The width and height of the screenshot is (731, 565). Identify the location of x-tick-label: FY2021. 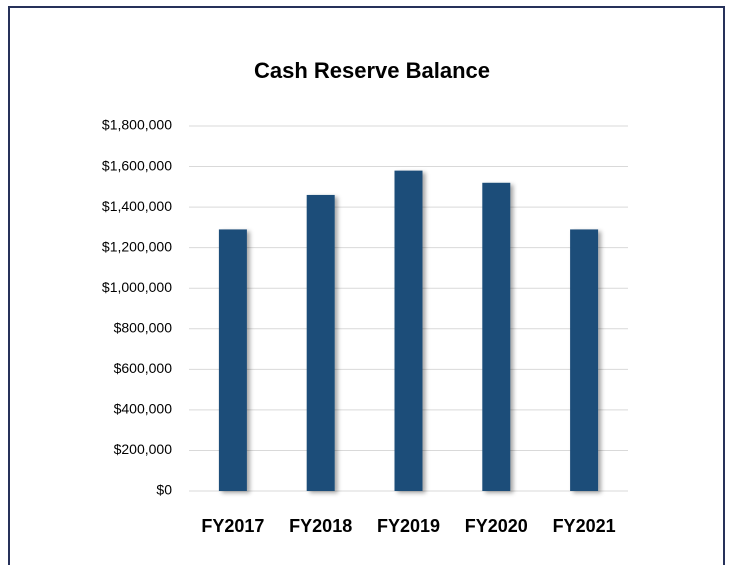
(584, 526).